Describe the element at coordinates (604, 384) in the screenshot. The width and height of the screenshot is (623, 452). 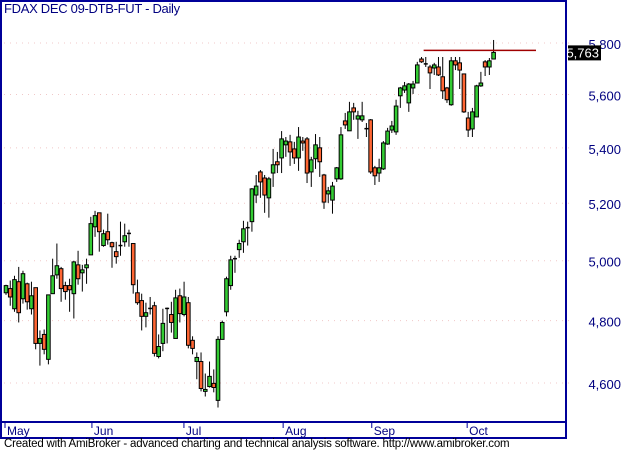
I see `y-tick-label: 4,600` at that location.